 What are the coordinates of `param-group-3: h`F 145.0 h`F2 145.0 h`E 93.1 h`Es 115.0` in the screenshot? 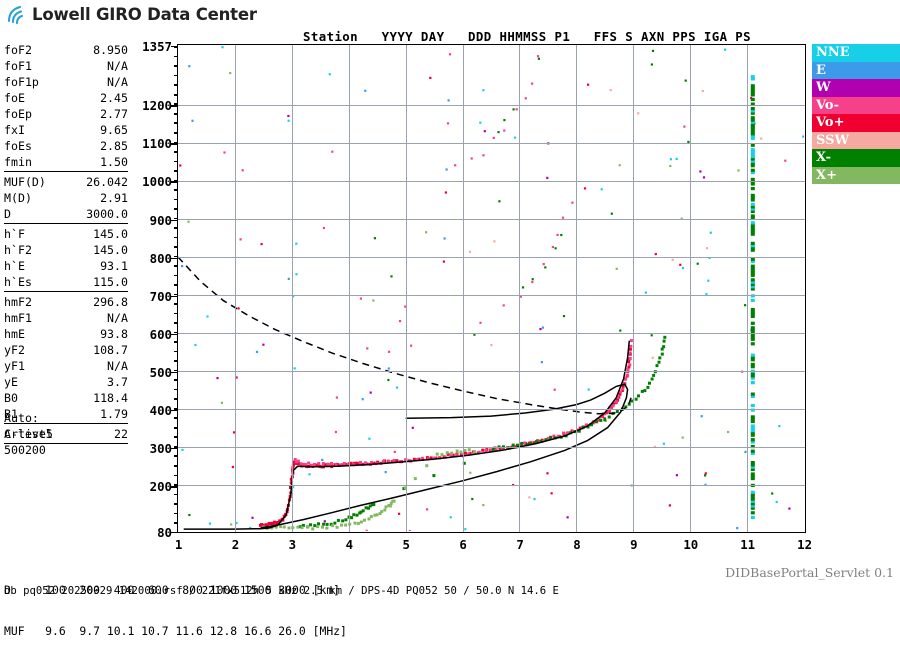 It's located at (66, 259).